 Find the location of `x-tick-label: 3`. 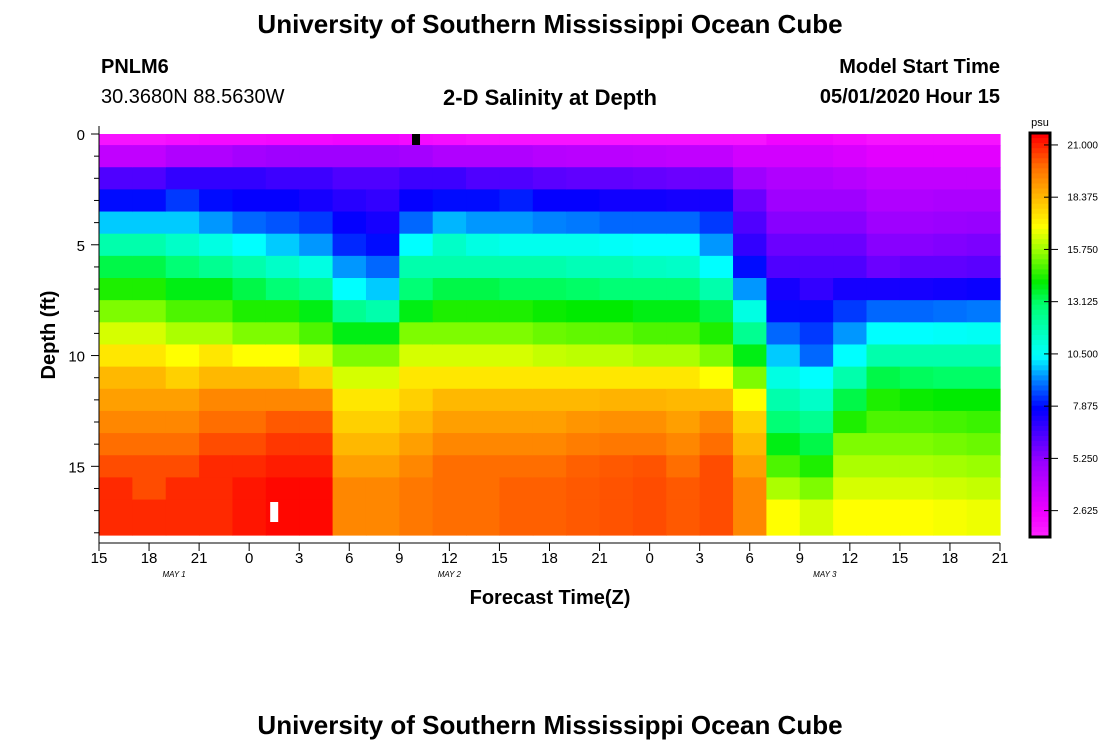

x-tick-label: 3 is located at coordinates (699, 558).